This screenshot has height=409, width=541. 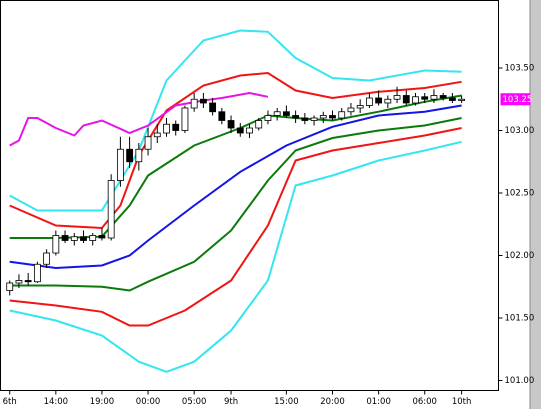 I want to click on x-tick-label: 19:00, so click(x=102, y=402).